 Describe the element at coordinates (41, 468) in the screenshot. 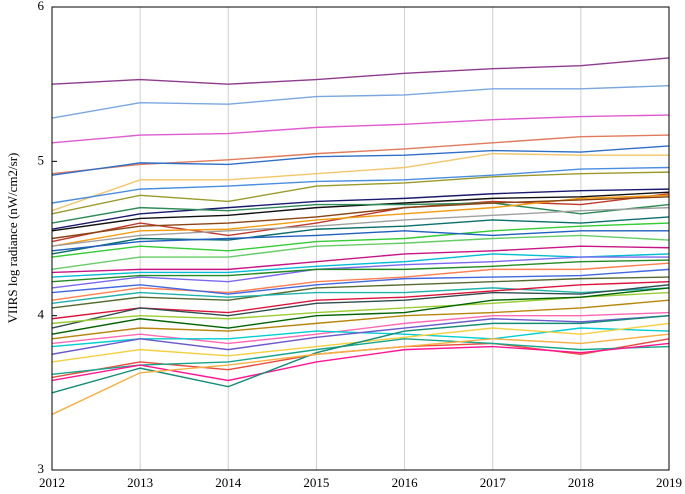

I see `y-tick-label: 3` at that location.